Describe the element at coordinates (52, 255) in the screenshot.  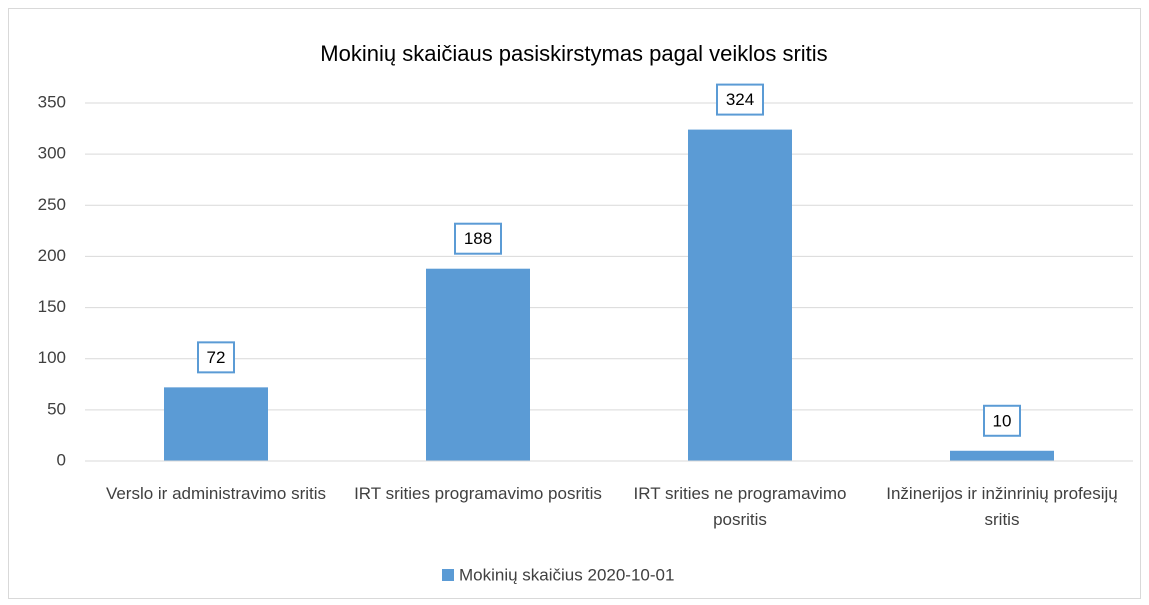
I see `y-tick-label: 200` at that location.